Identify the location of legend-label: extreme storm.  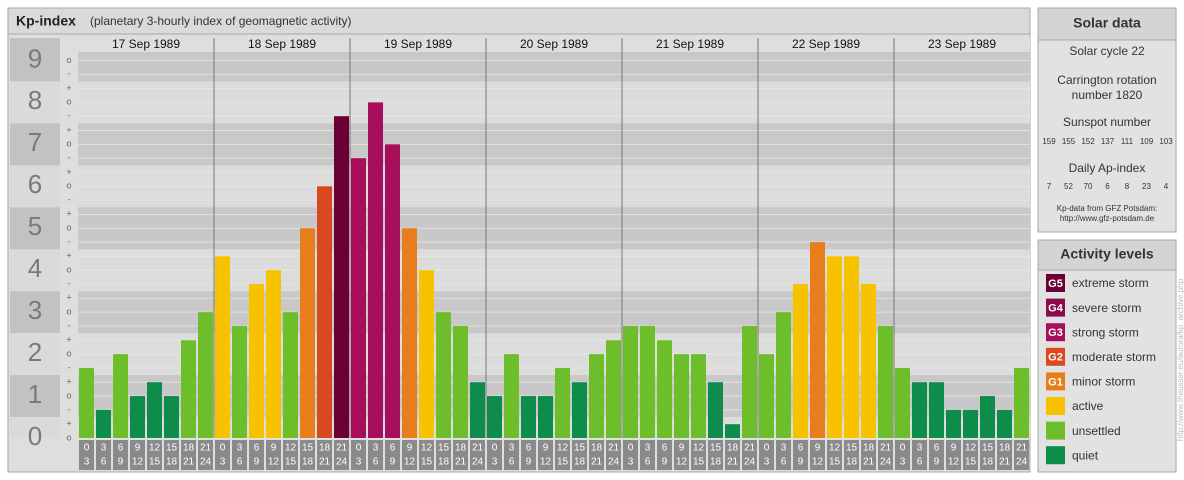
(1110, 283).